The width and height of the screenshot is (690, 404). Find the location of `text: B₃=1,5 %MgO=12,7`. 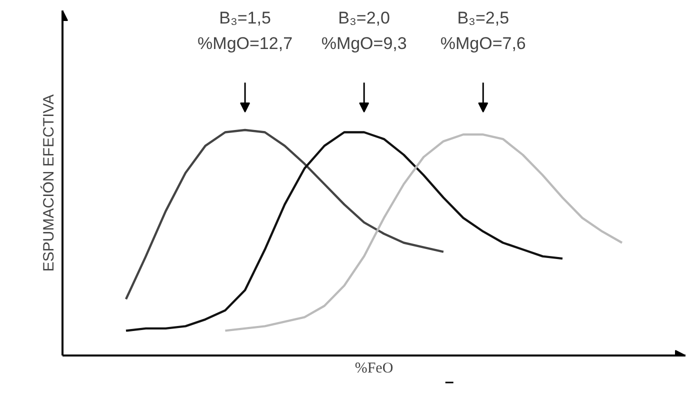

text: B₃=1,5 %MgO=12,7 is located at coordinates (245, 31).